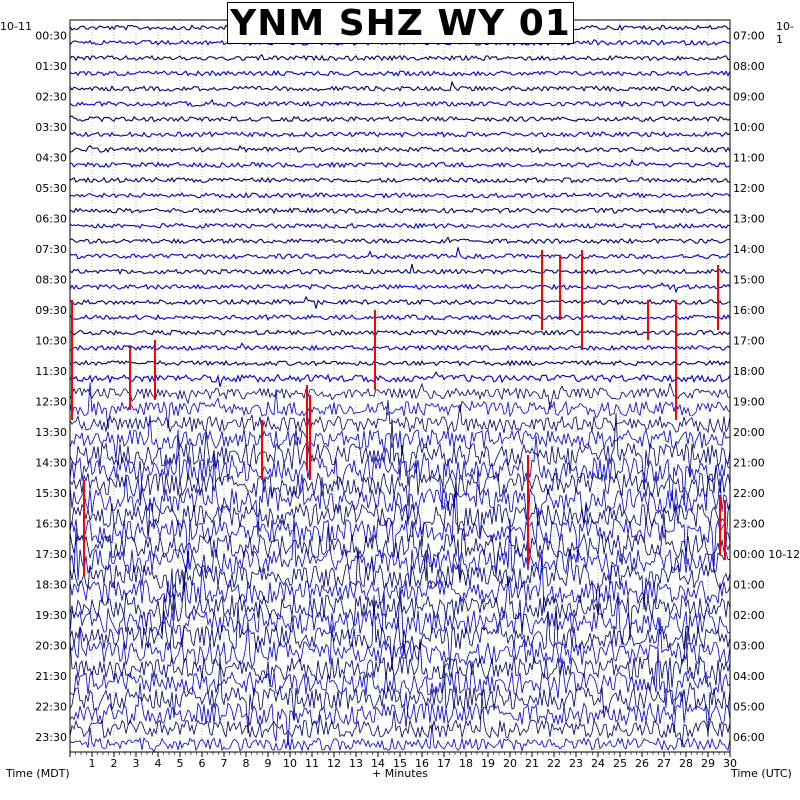  I want to click on x-tick-label: 23, so click(576, 763).